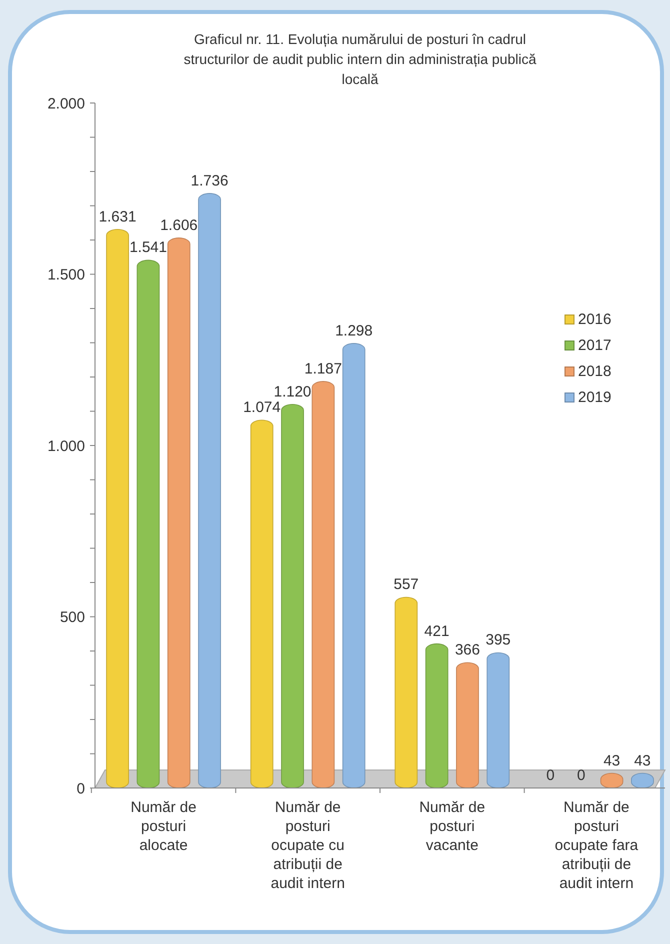 Image resolution: width=670 pixels, height=944 pixels. Describe the element at coordinates (163, 826) in the screenshot. I see `x-tick-label: Număr de posturi alocate` at that location.